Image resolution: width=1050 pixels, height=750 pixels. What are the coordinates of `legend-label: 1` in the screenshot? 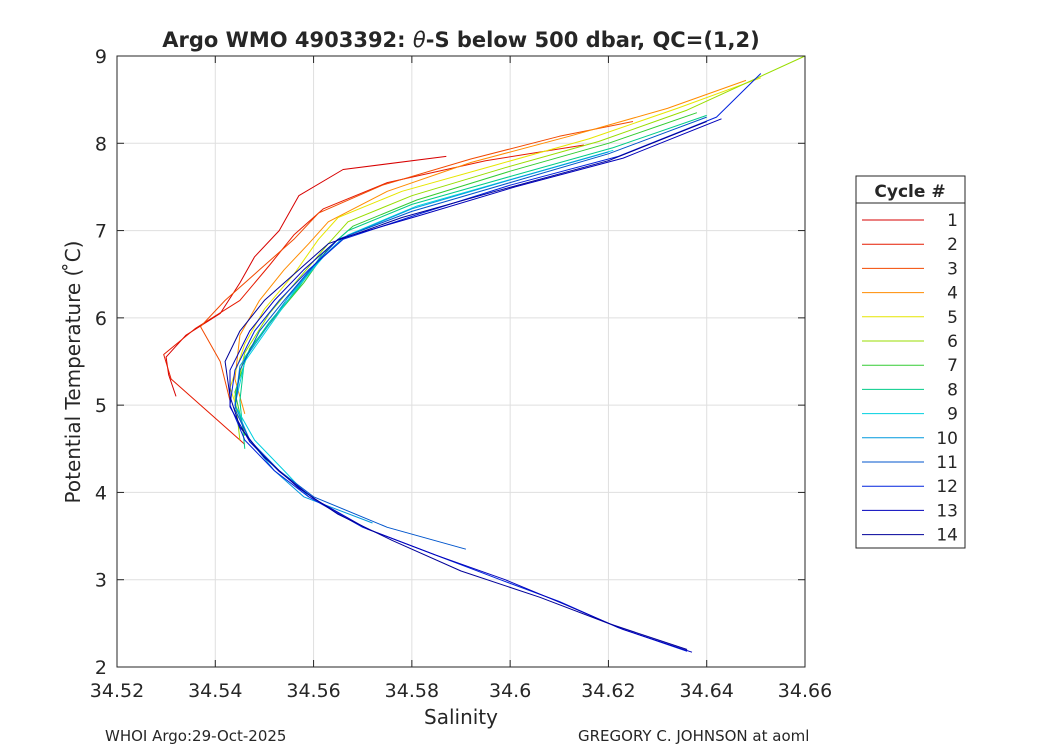 It's located at (952, 221).